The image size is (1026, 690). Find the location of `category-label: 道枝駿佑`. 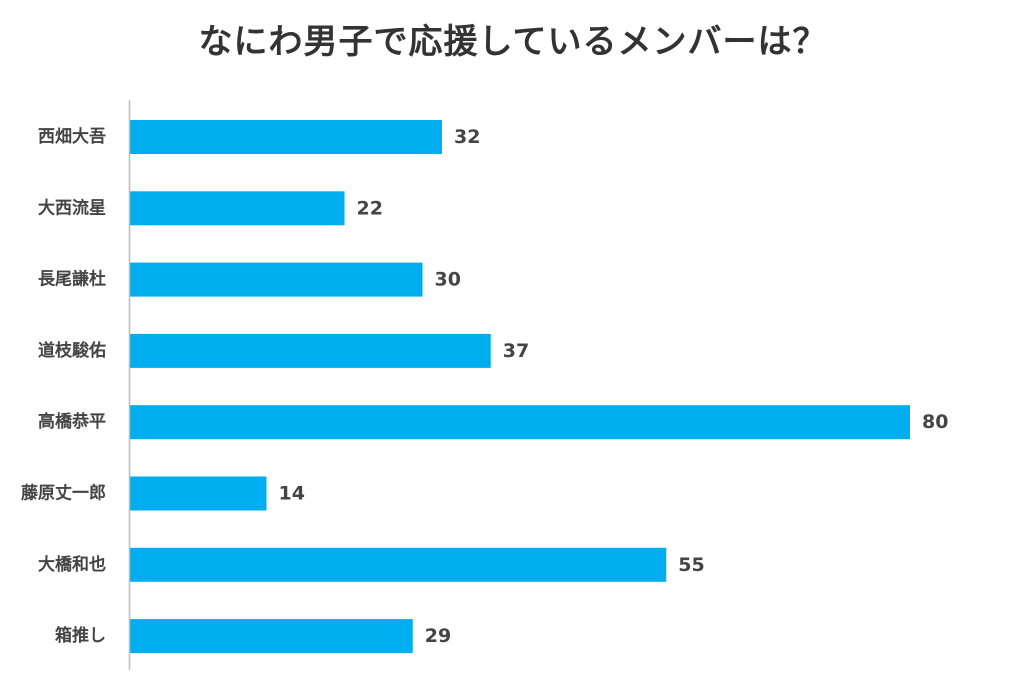

category-label: 道枝駿佑 is located at coordinates (72, 350).